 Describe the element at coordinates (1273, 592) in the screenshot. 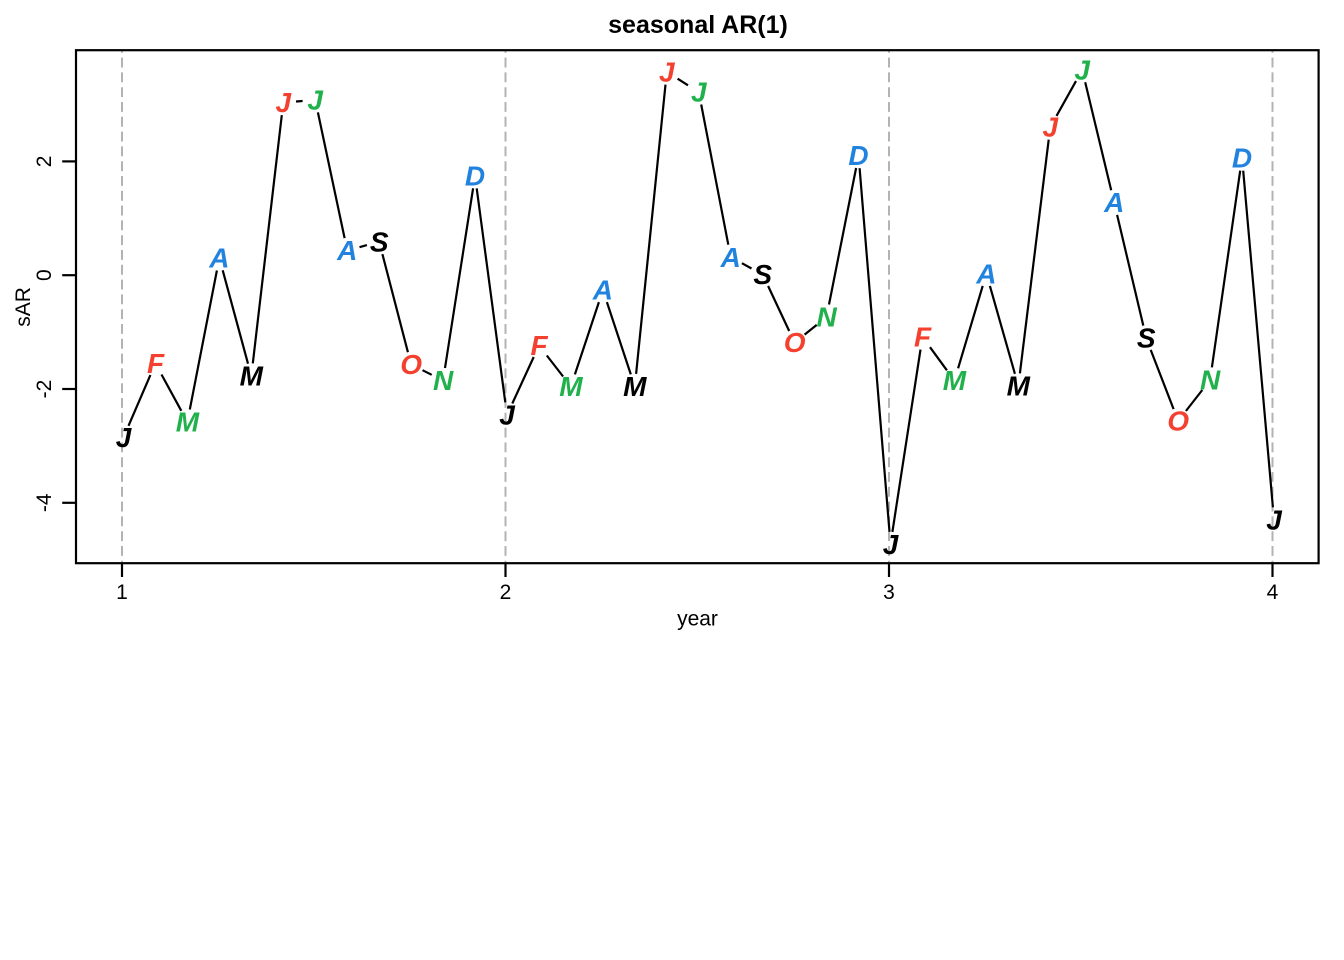

I see `svg-text: 4` at that location.